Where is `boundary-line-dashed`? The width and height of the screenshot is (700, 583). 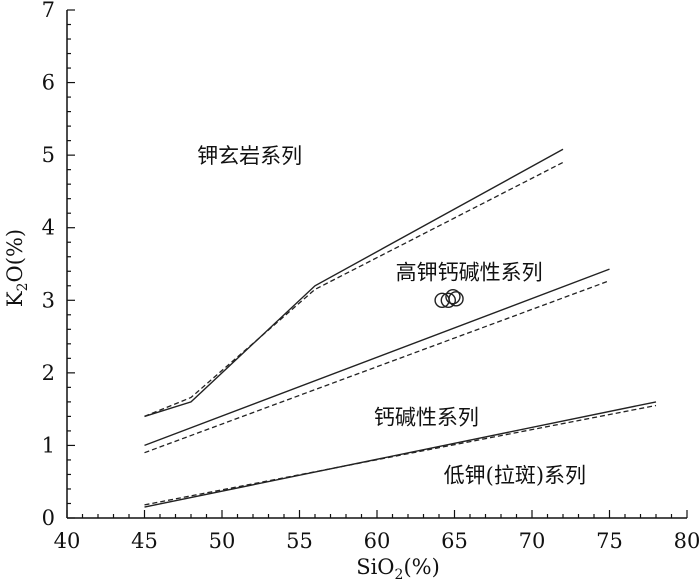 boundary-line-dashed is located at coordinates (400, 455).